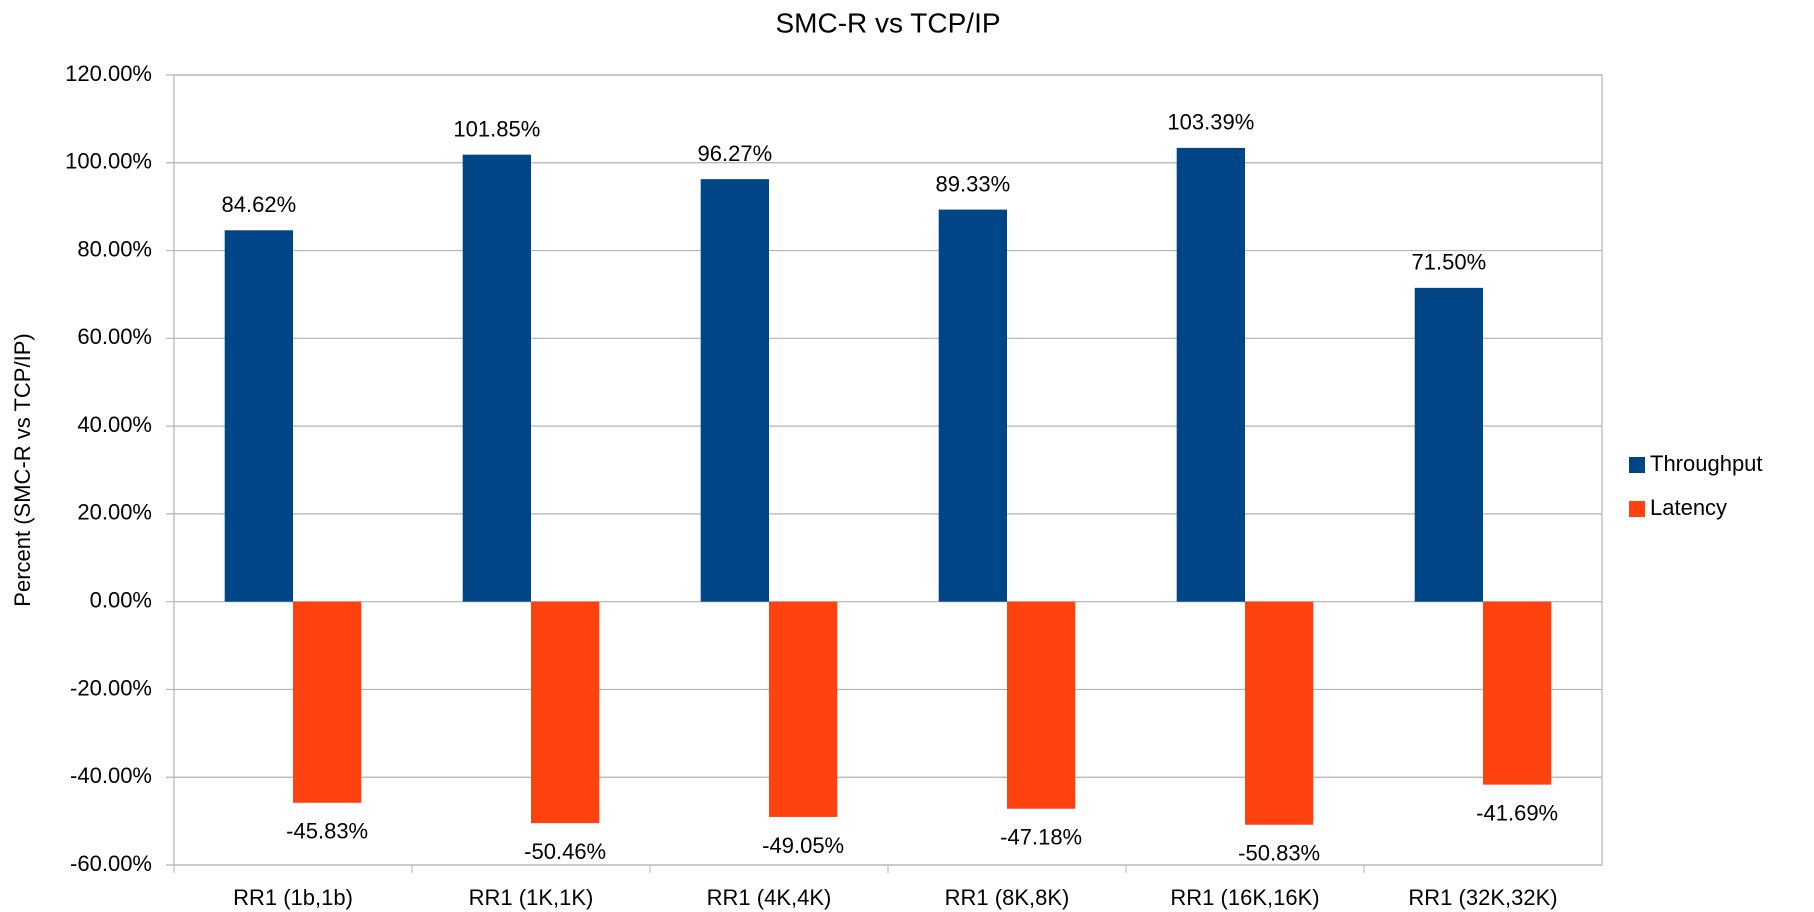 The width and height of the screenshot is (1814, 912). What do you see at coordinates (803, 845) in the screenshot?
I see `data-label: -49.05%` at bounding box center [803, 845].